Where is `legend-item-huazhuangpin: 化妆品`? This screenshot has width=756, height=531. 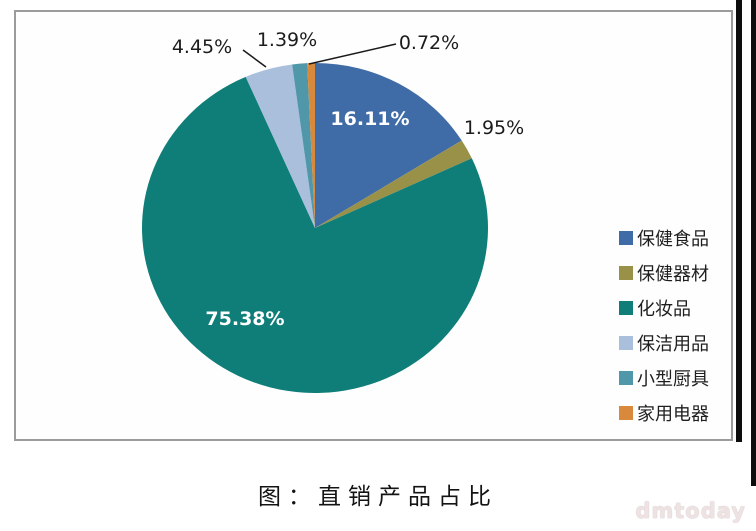 legend-item-huazhuangpin: 化妆品 is located at coordinates (664, 308).